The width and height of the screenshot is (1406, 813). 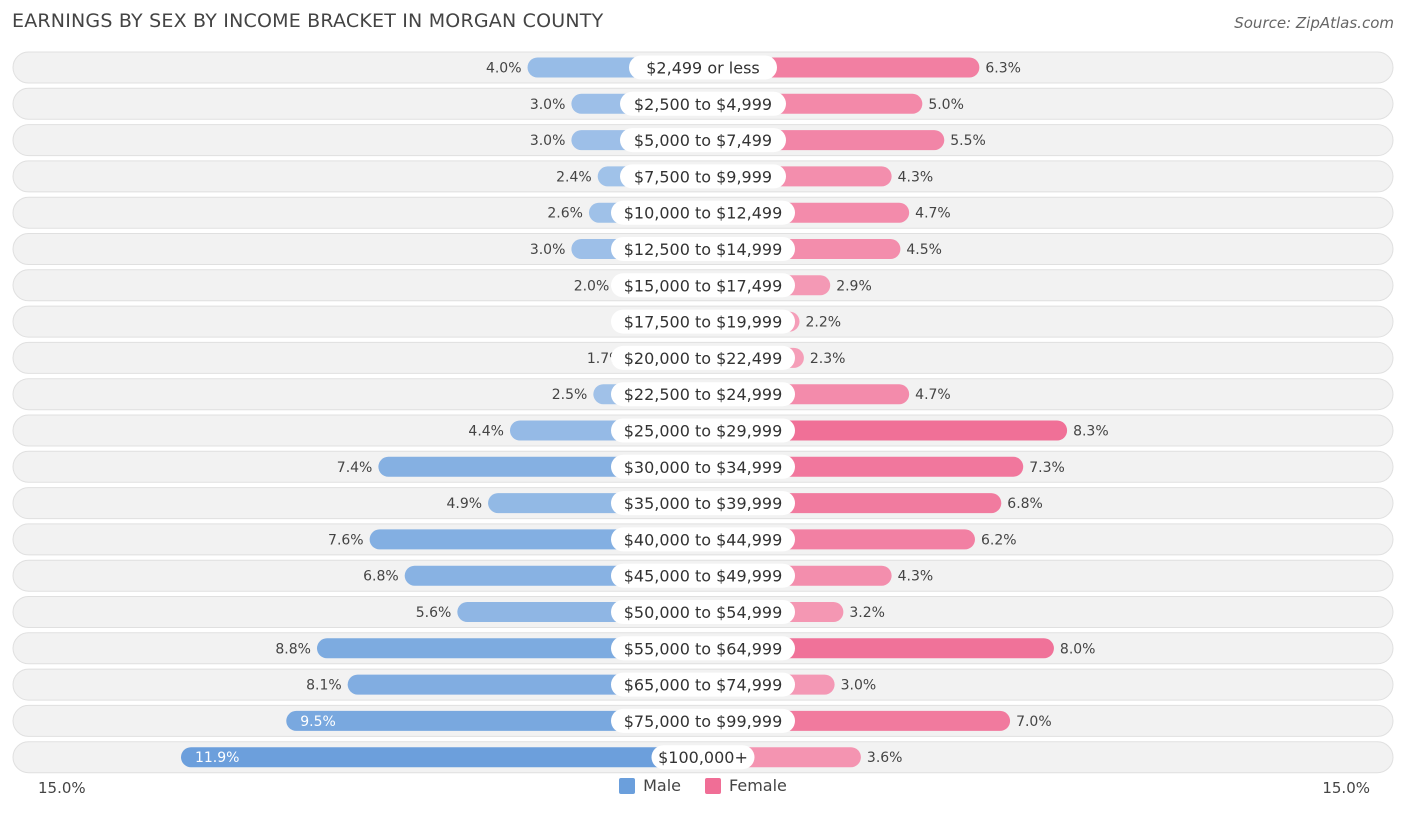 I want to click on male-value-label: 7.6%, so click(x=346, y=540).